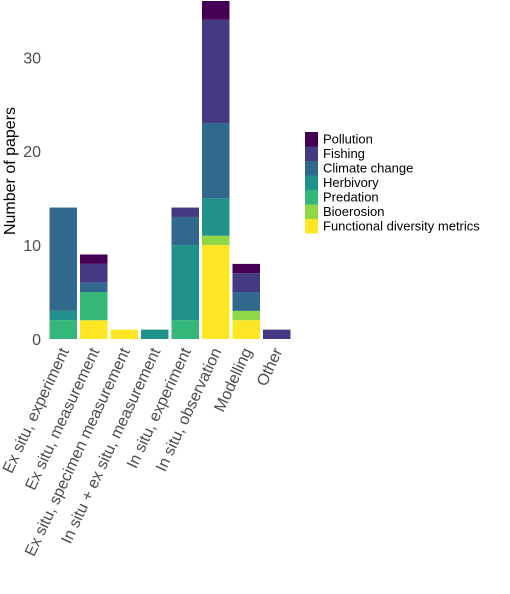 This screenshot has height=594, width=510. What do you see at coordinates (353, 211) in the screenshot?
I see `legend-label: Bioerosion` at bounding box center [353, 211].